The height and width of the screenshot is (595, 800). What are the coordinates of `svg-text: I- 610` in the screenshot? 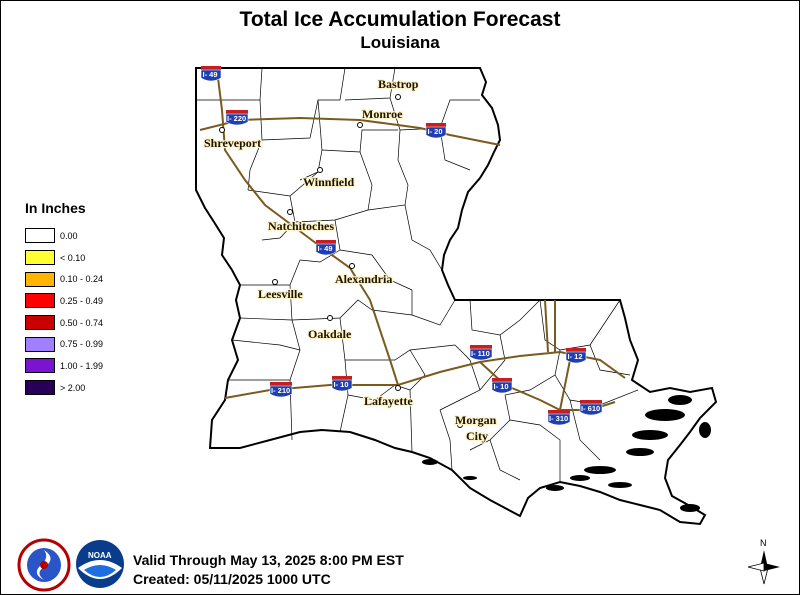 It's located at (590, 408).